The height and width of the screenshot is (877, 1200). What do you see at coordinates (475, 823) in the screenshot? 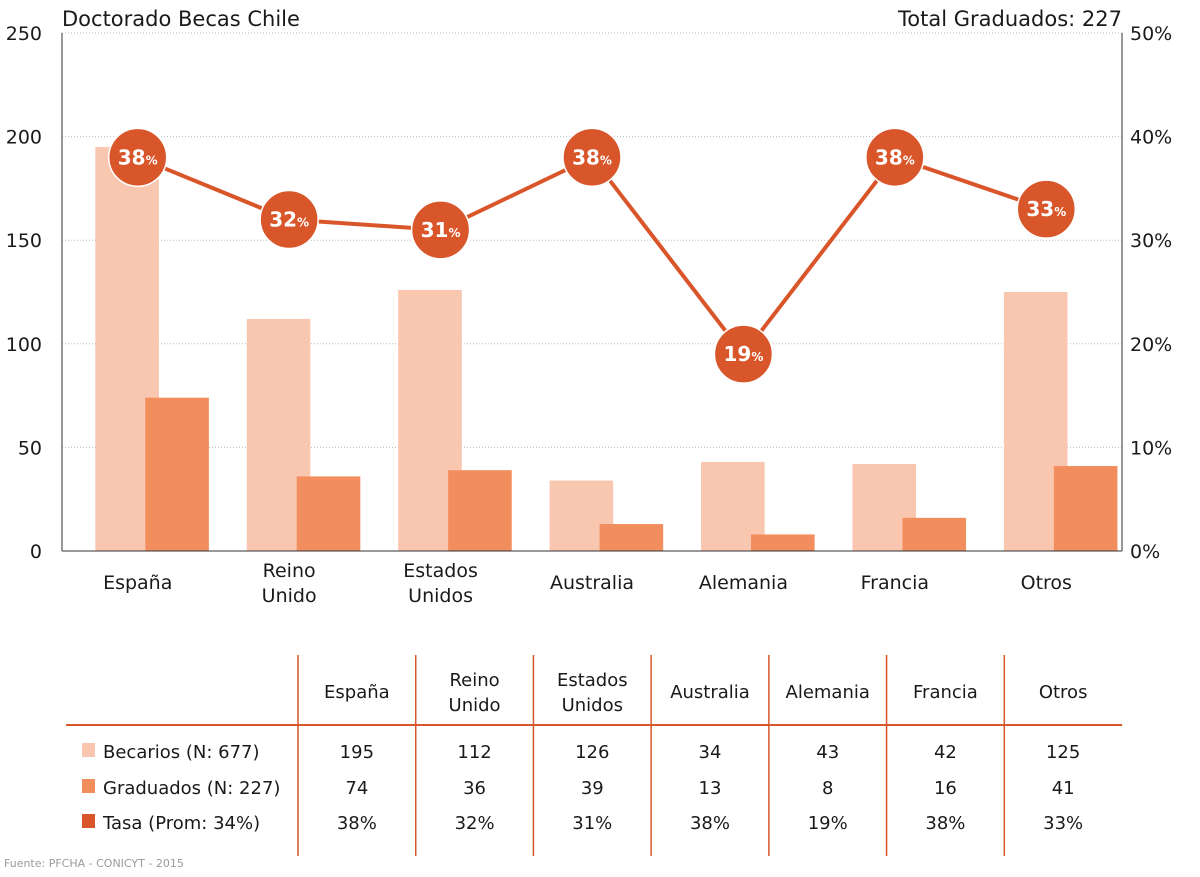
I see `table-cell: 32%` at bounding box center [475, 823].